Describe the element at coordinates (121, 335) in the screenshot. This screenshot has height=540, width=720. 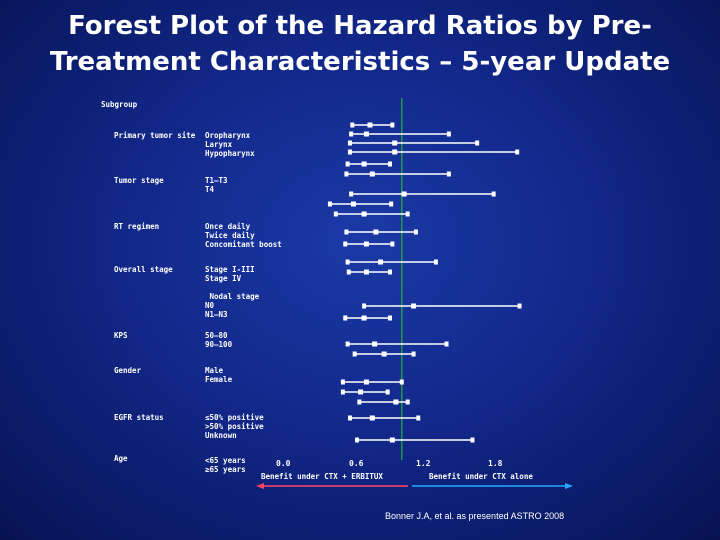
I see `group-name-kps: KPS` at that location.